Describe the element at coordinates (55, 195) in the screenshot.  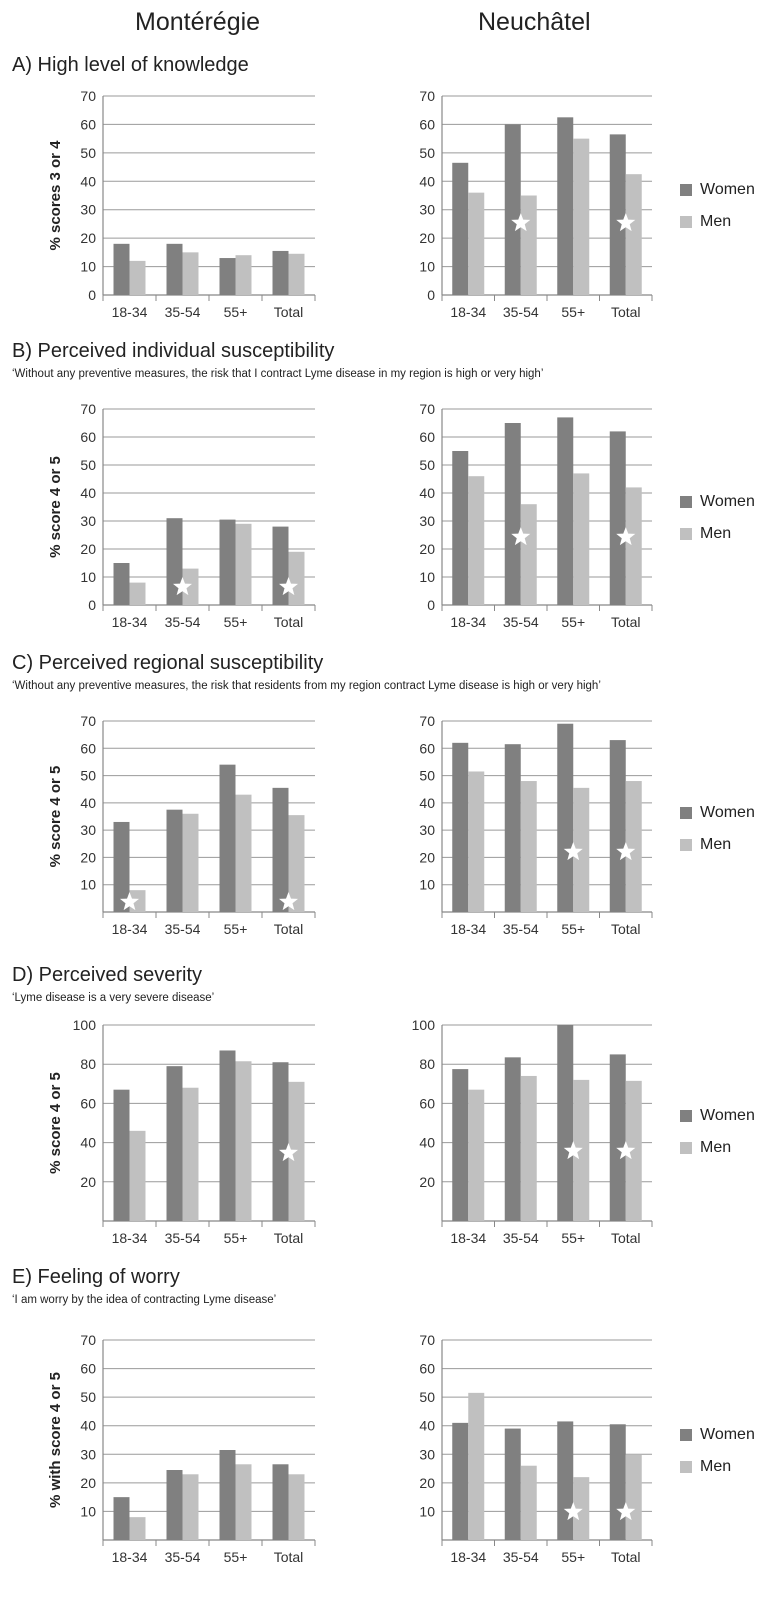
I see `y-axis-label: % scores 3 or 4` at that location.